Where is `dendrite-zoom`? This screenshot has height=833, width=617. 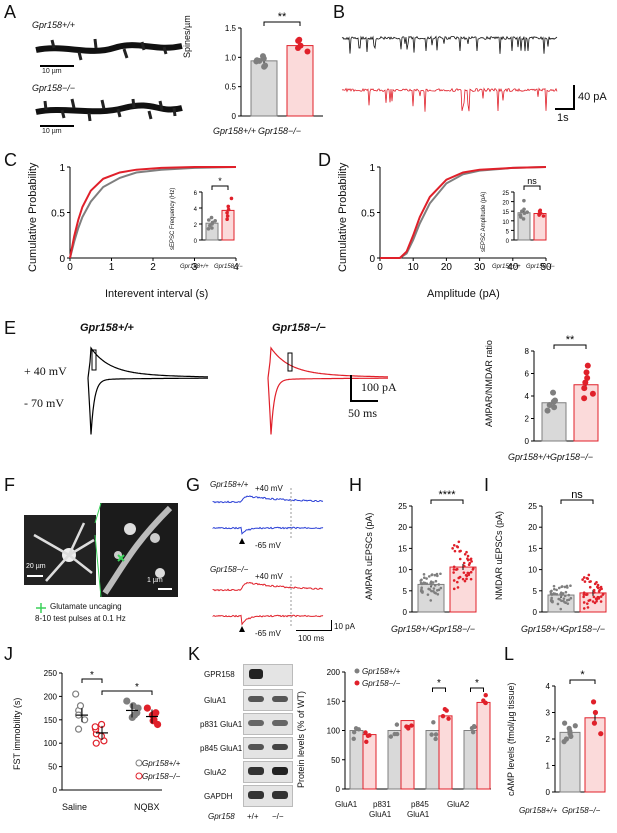
dendrite-zoom is located at coordinates (137, 550).